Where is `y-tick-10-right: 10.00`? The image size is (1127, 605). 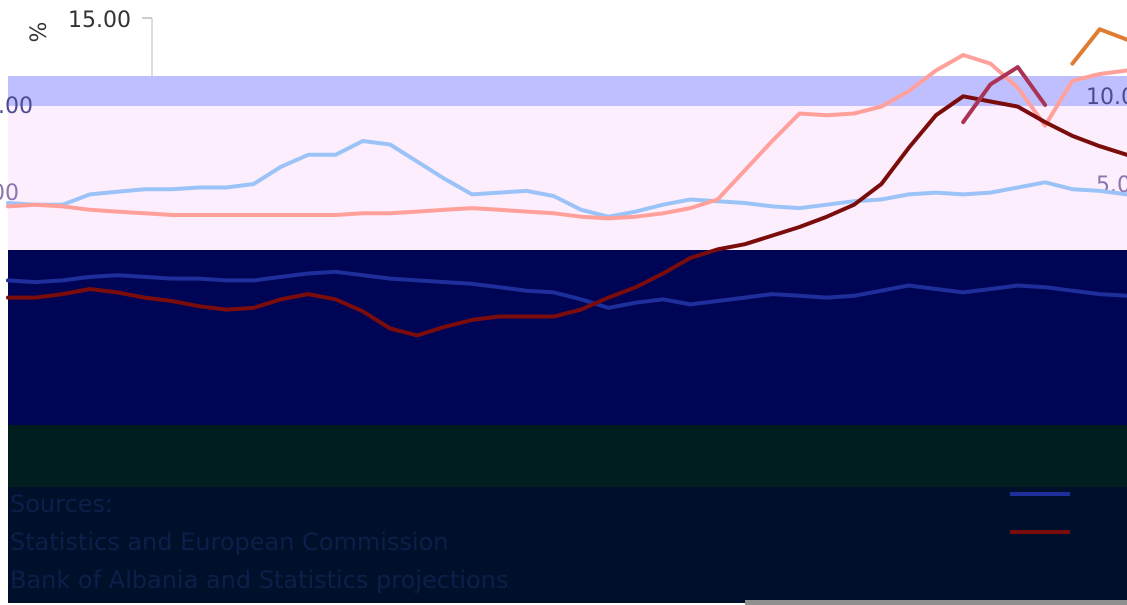
y-tick-10-right: 10.00 is located at coordinates (1106, 97).